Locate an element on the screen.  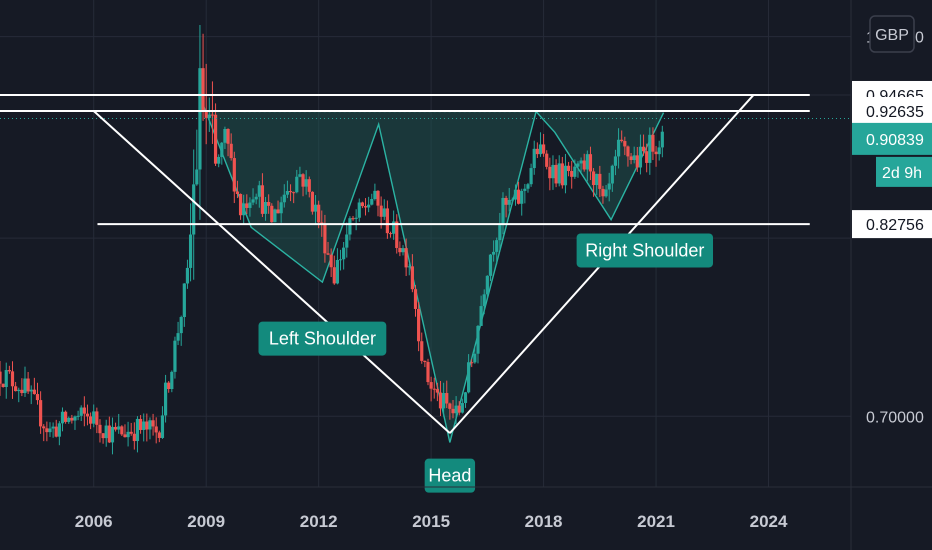
currency-button: GBP is located at coordinates (892, 34).